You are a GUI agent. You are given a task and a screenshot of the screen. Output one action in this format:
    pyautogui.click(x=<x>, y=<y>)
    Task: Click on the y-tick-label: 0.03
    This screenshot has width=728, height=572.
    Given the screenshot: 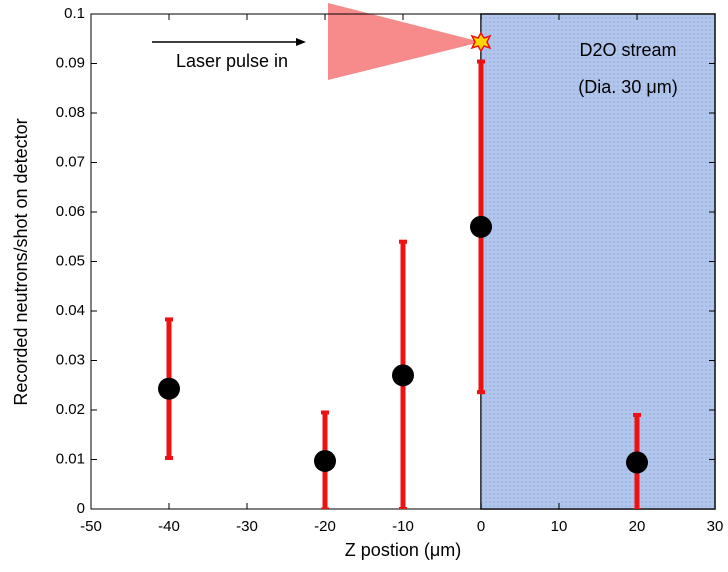 What is the action you would take?
    pyautogui.click(x=70, y=359)
    